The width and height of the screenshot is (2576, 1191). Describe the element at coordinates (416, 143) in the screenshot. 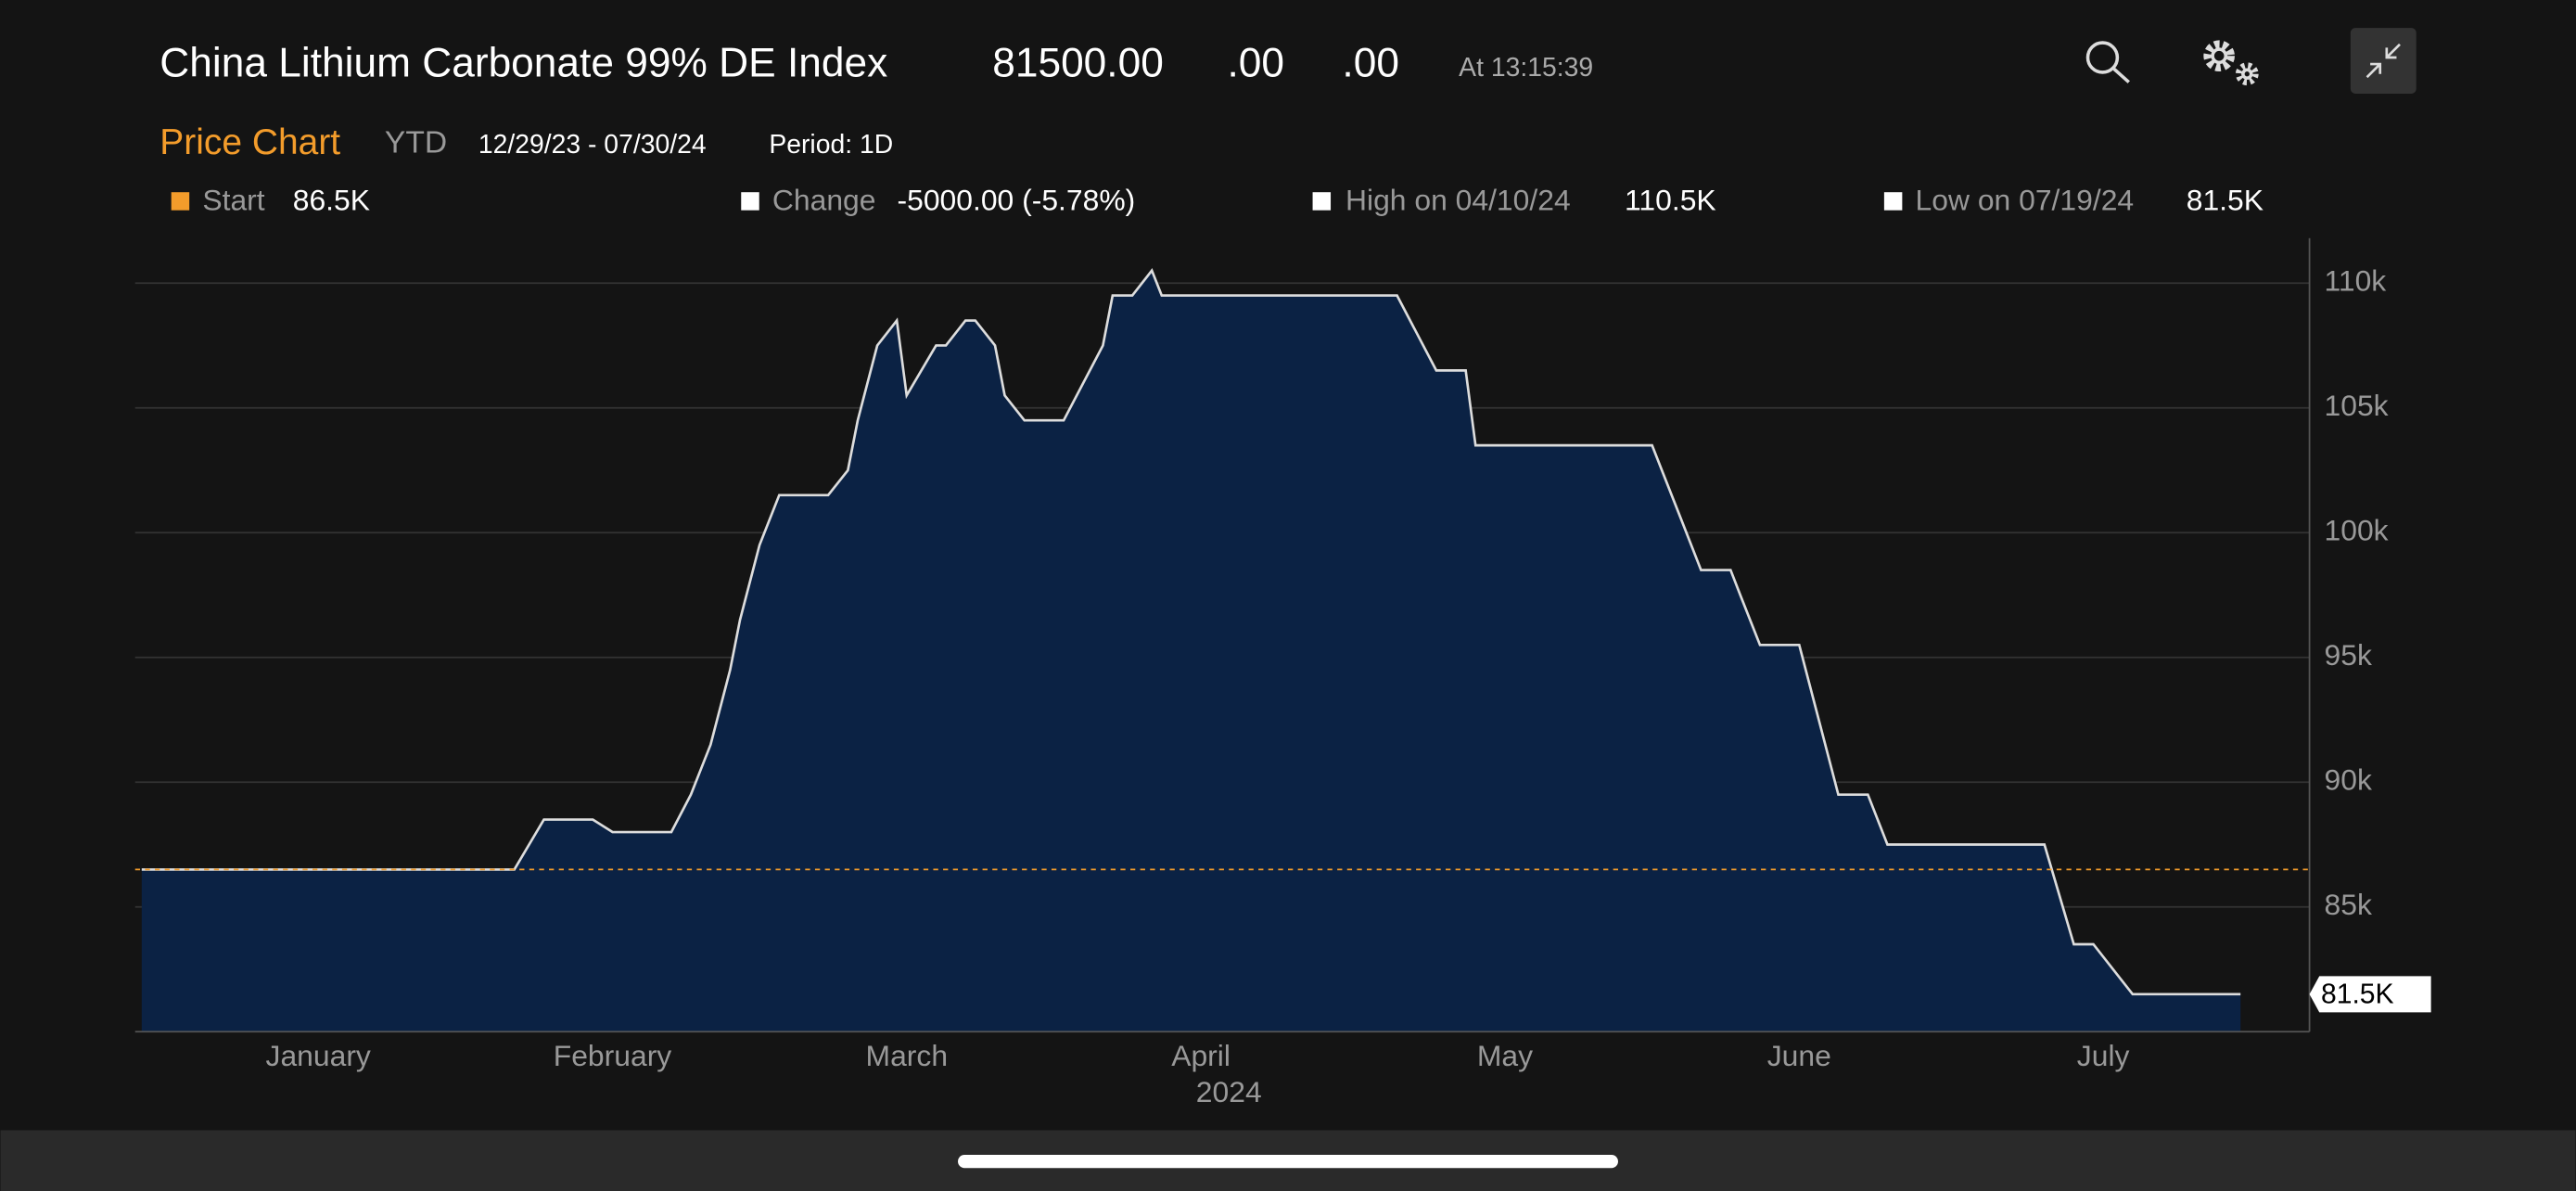

I see `range: YTD` at that location.